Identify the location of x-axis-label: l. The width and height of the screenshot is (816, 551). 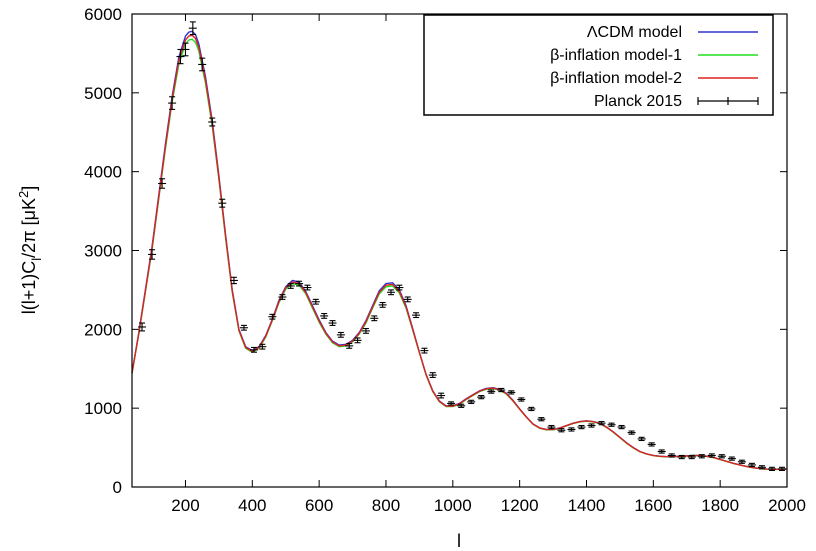
(459, 541).